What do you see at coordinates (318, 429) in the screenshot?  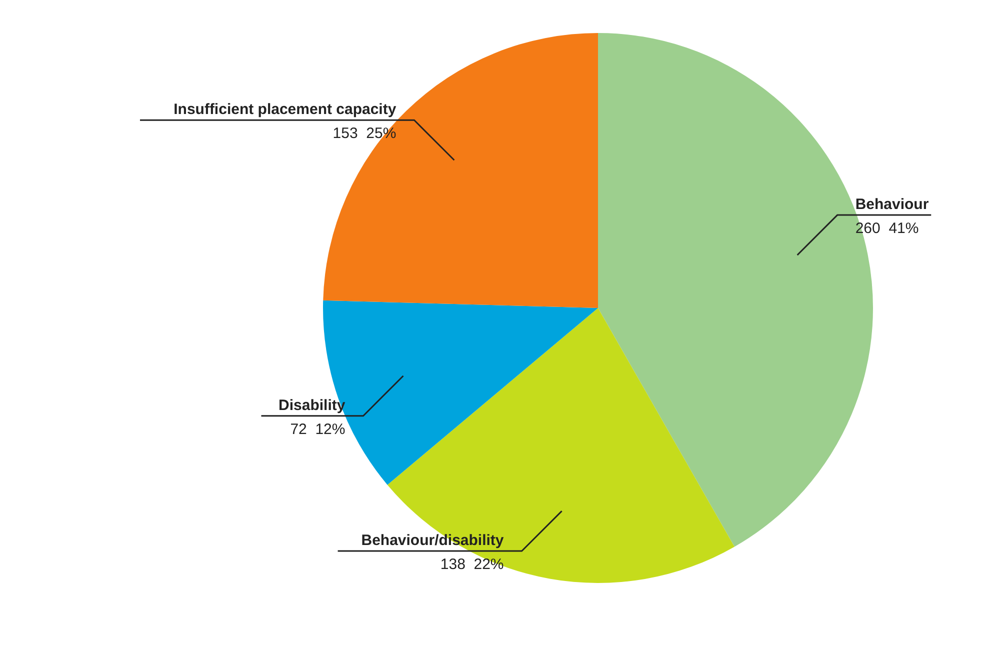 I see `data-label: 72 12%` at bounding box center [318, 429].